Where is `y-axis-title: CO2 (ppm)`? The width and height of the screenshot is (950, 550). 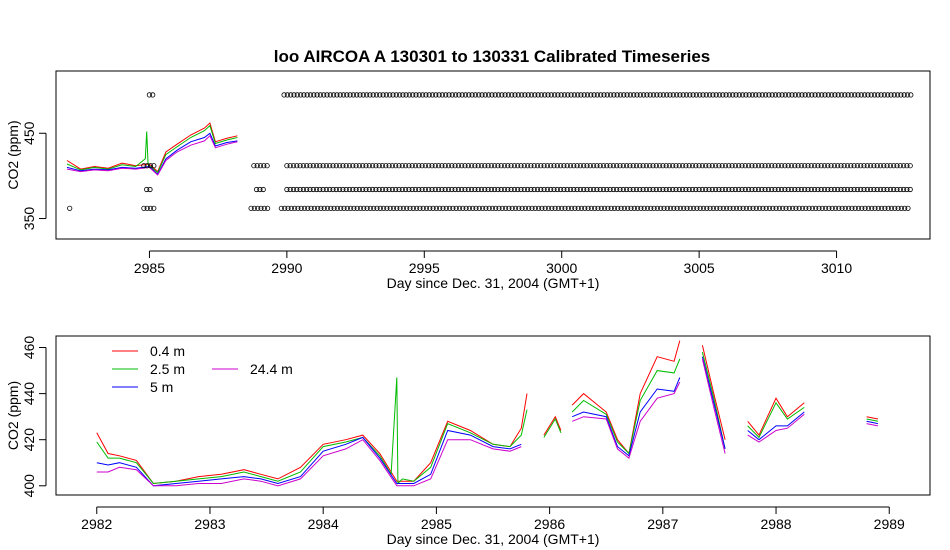 y-axis-title: CO2 (ppm) is located at coordinates (13, 154).